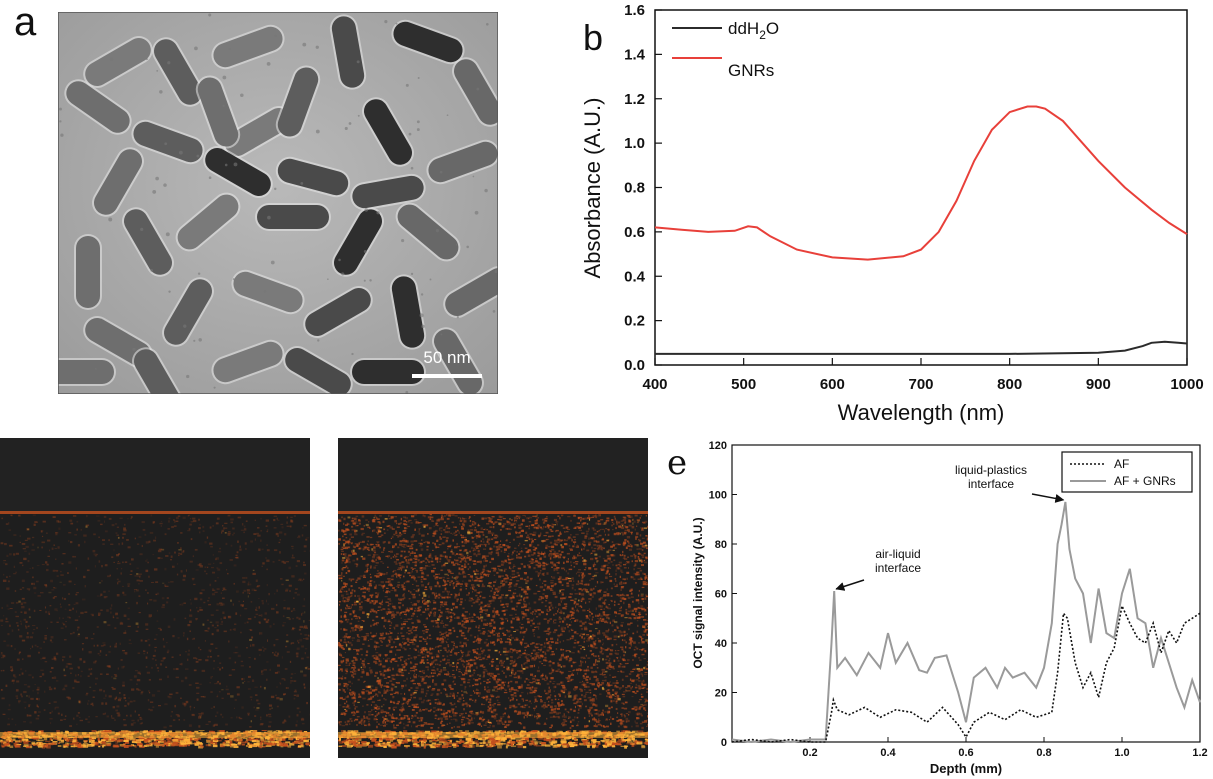 Image resolution: width=1213 pixels, height=779 pixels. I want to click on x-tick-label: 0.2, so click(809, 753).